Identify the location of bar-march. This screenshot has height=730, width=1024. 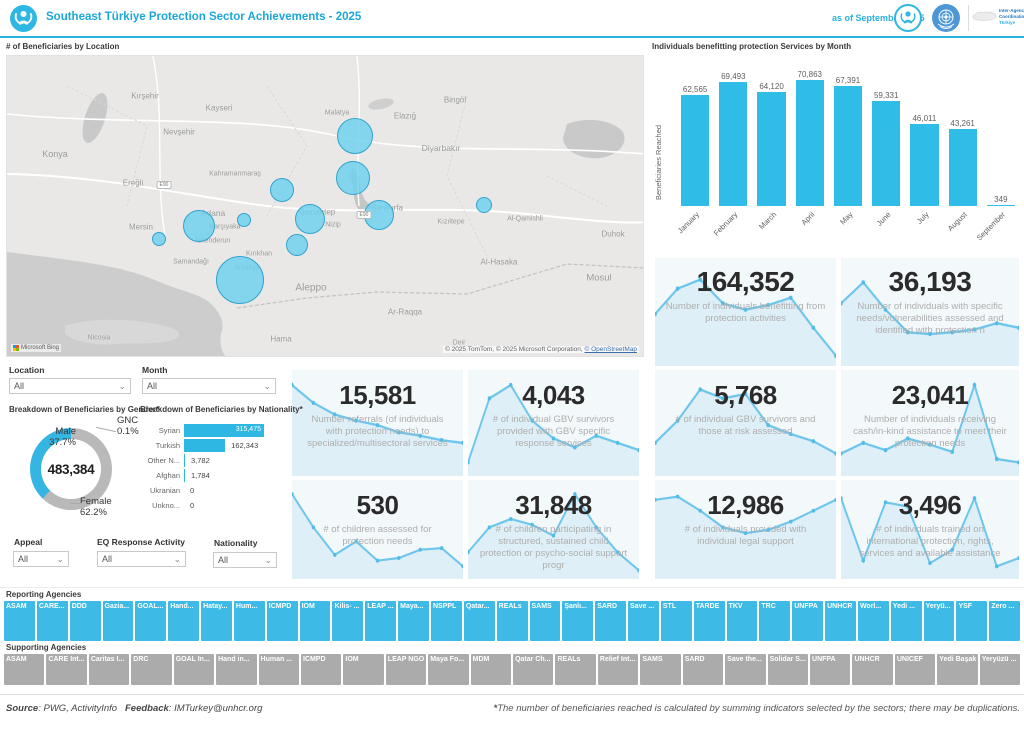
(771, 149).